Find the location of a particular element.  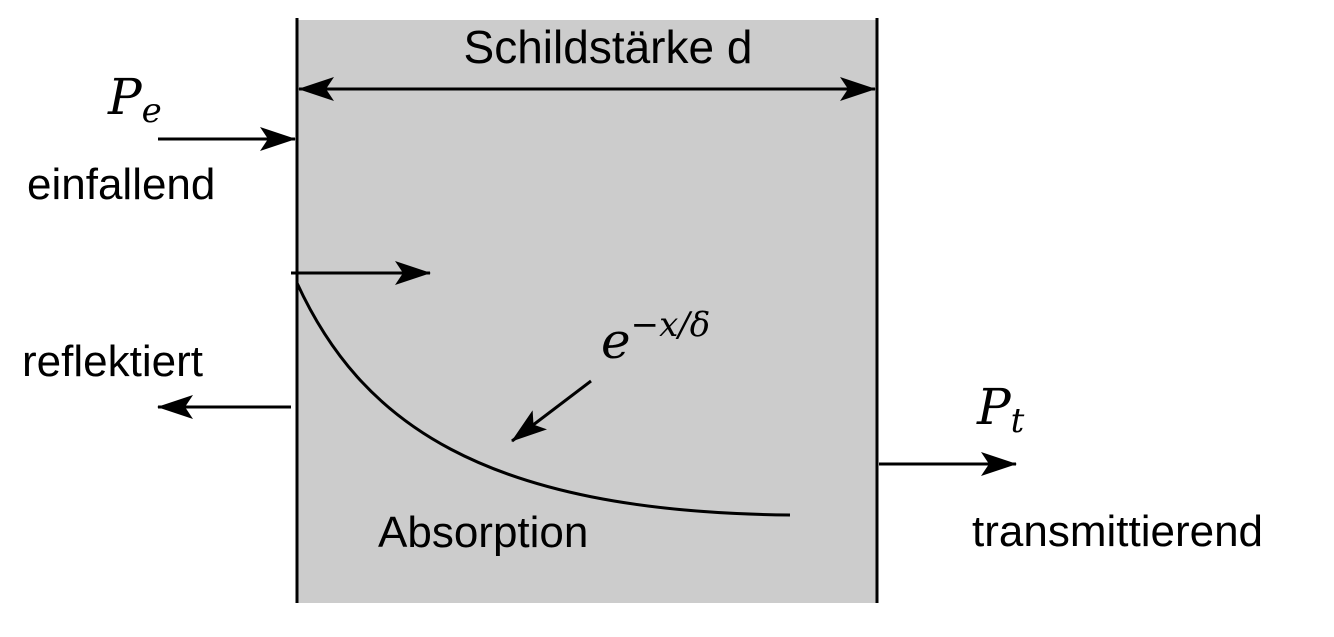

decay-curve is located at coordinates (543, 399).